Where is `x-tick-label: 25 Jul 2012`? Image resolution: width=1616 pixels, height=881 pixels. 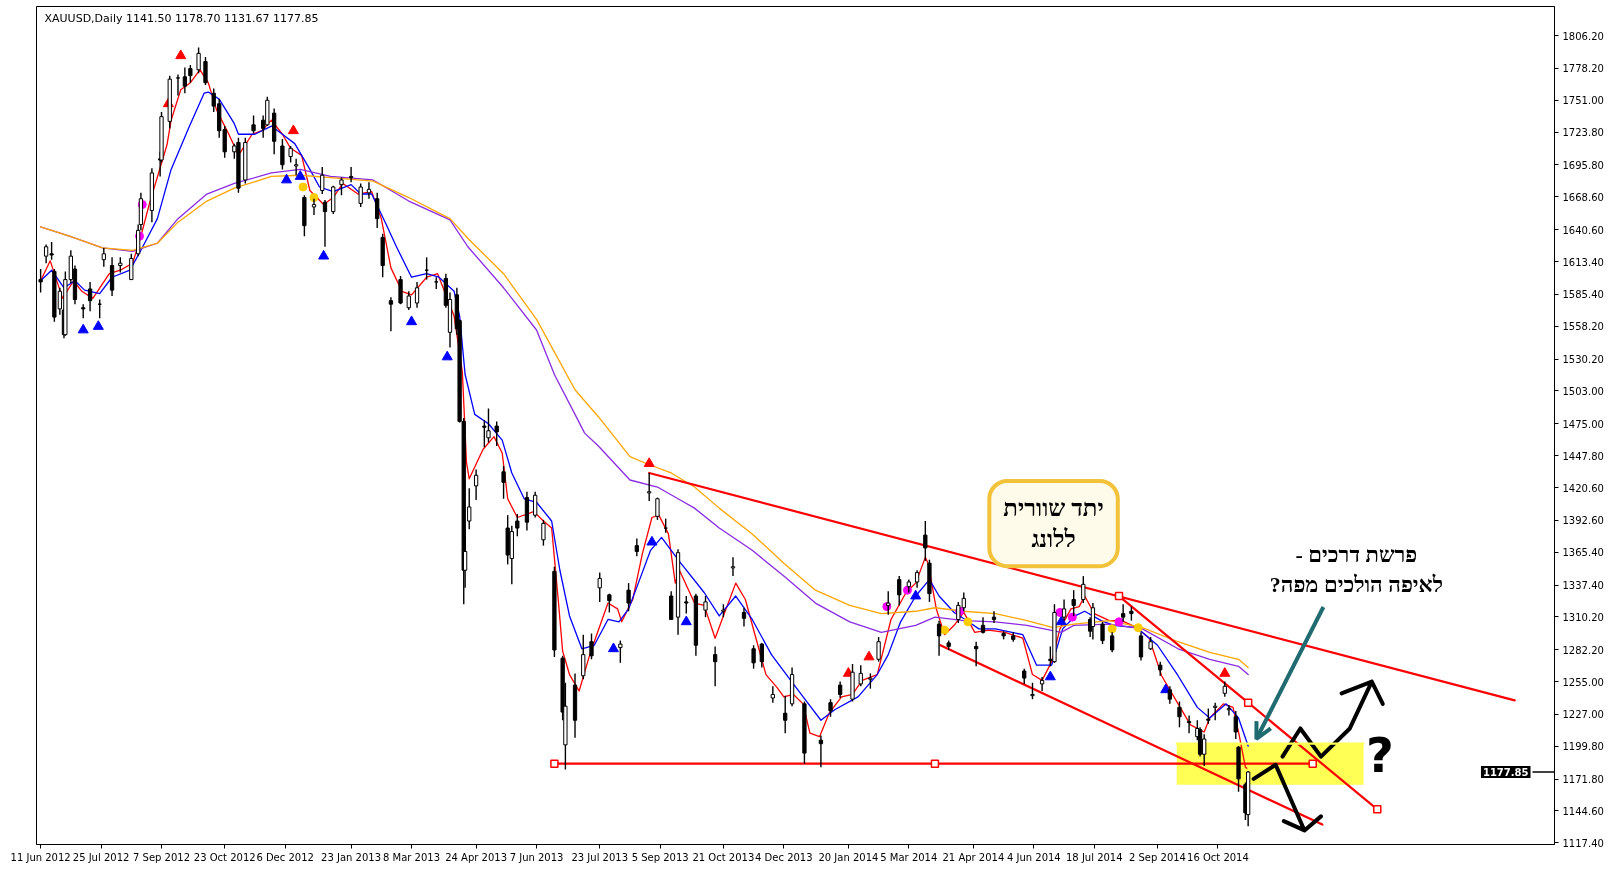 x-tick-label: 25 Jul 2012 is located at coordinates (101, 857).